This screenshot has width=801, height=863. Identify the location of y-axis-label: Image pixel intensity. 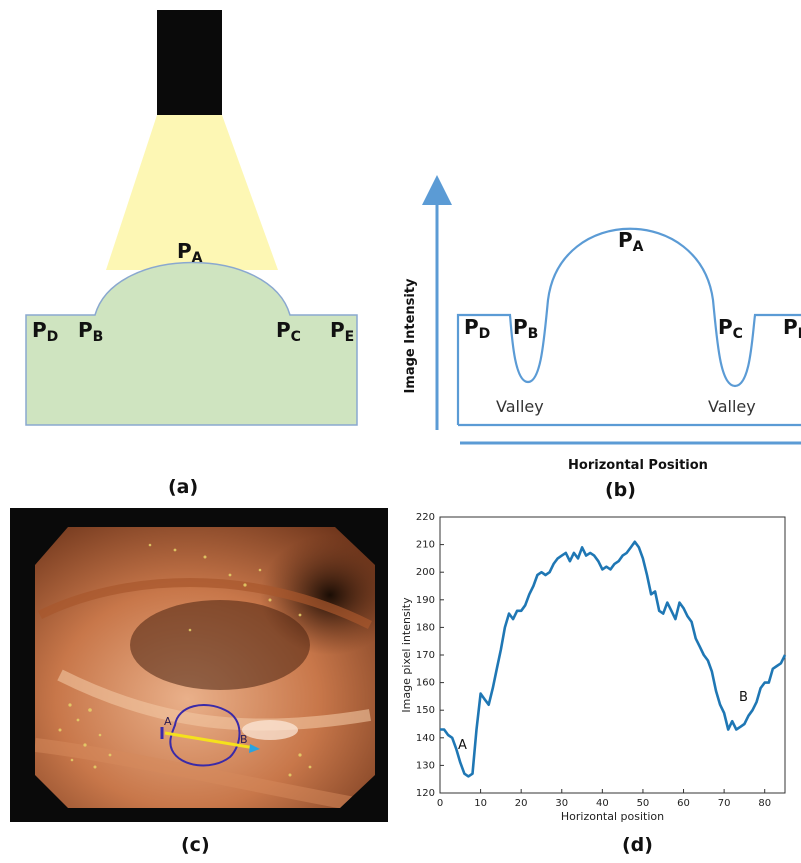
(406, 655).